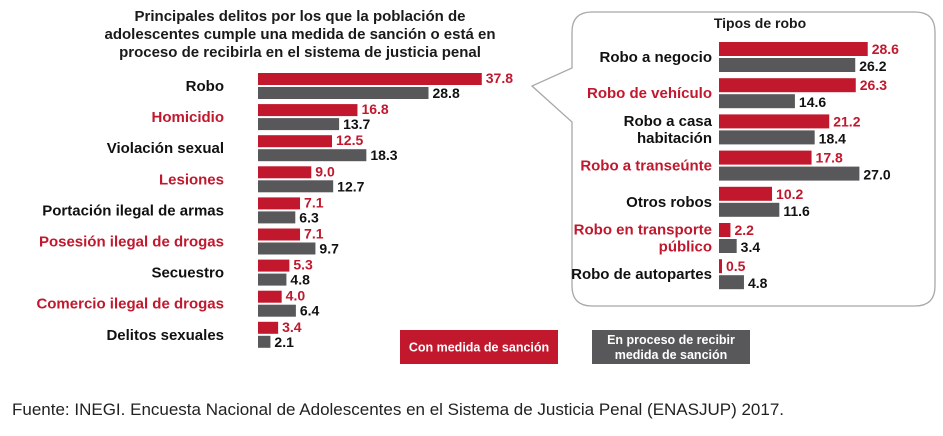 This screenshot has height=436, width=943. I want to click on inset-value-label-en-proceso: 27.0, so click(876, 175).